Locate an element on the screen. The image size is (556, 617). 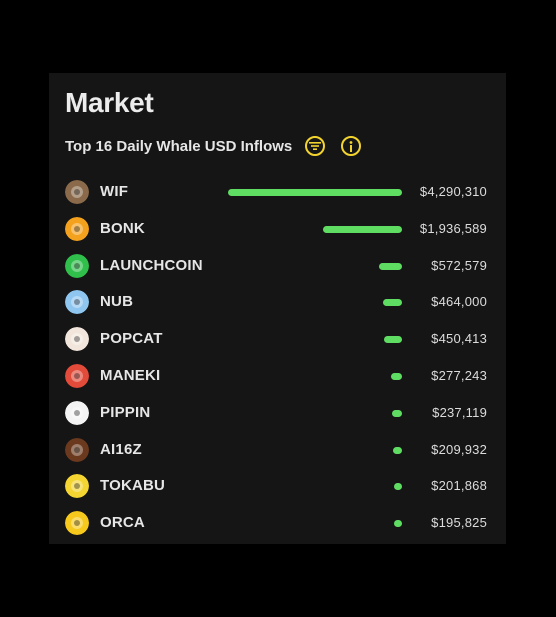
token-row: TOKABU $201,868 is located at coordinates (277, 486).